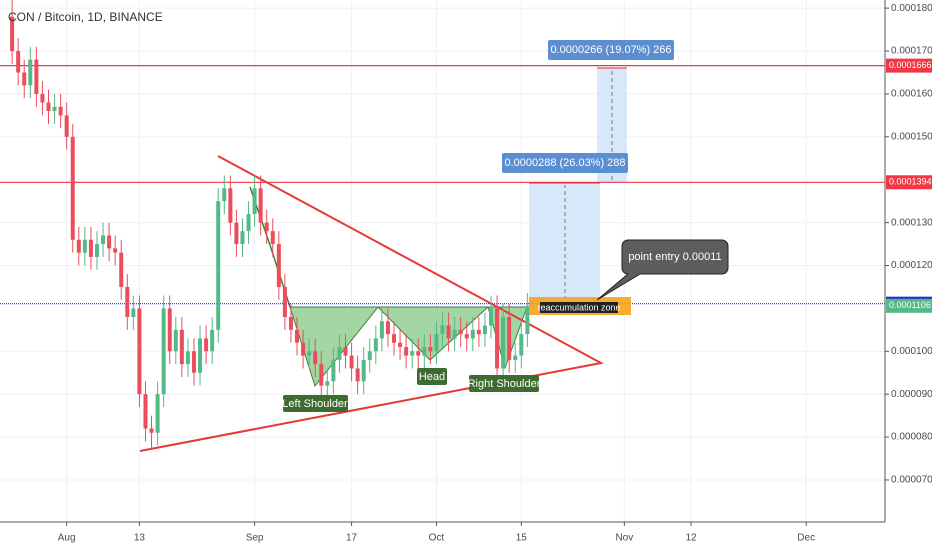 The image size is (932, 550). I want to click on pattern-label: Left Shoulder, so click(315, 404).